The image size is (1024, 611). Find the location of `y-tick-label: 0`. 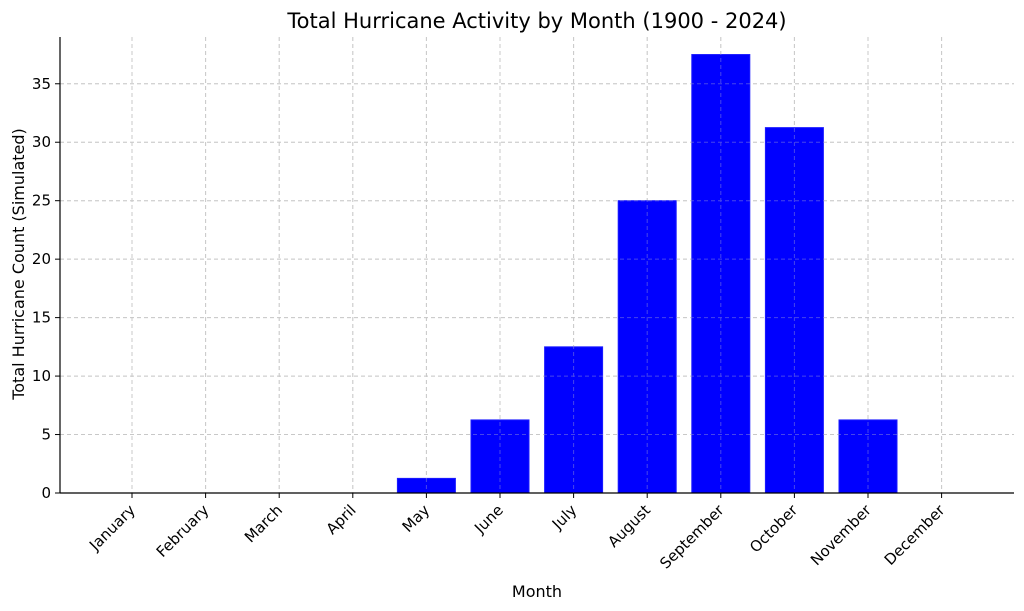

y-tick-label: 0 is located at coordinates (46, 493).